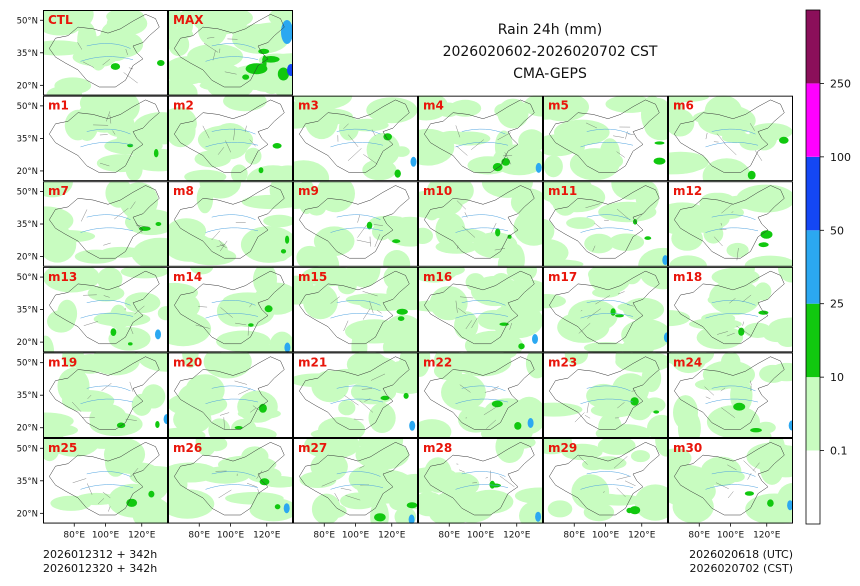 The height and width of the screenshot is (586, 860). What do you see at coordinates (58, 106) in the screenshot?
I see `panel-label: m1` at bounding box center [58, 106].